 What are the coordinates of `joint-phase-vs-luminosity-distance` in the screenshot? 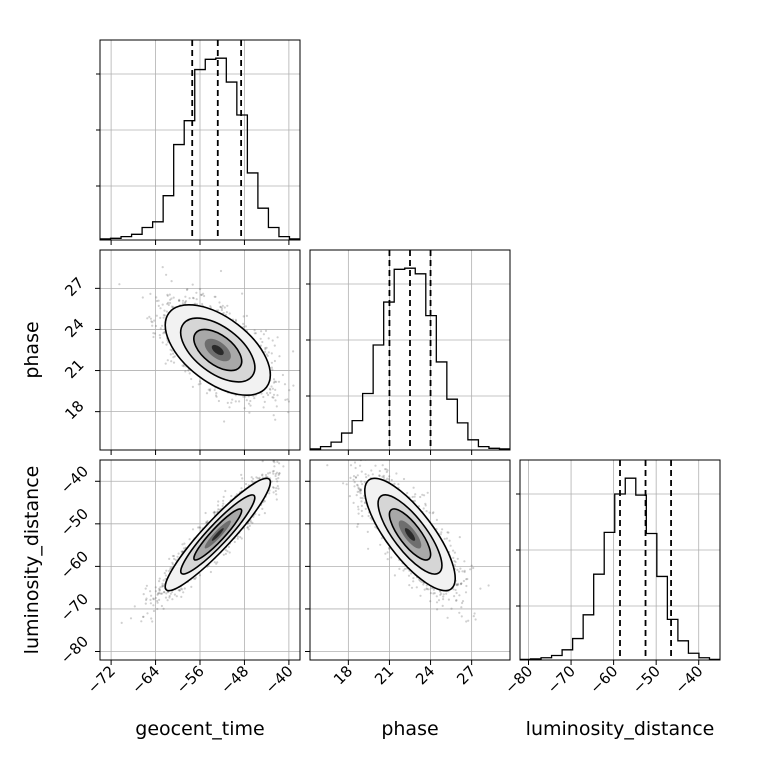 It's located at (410, 560).